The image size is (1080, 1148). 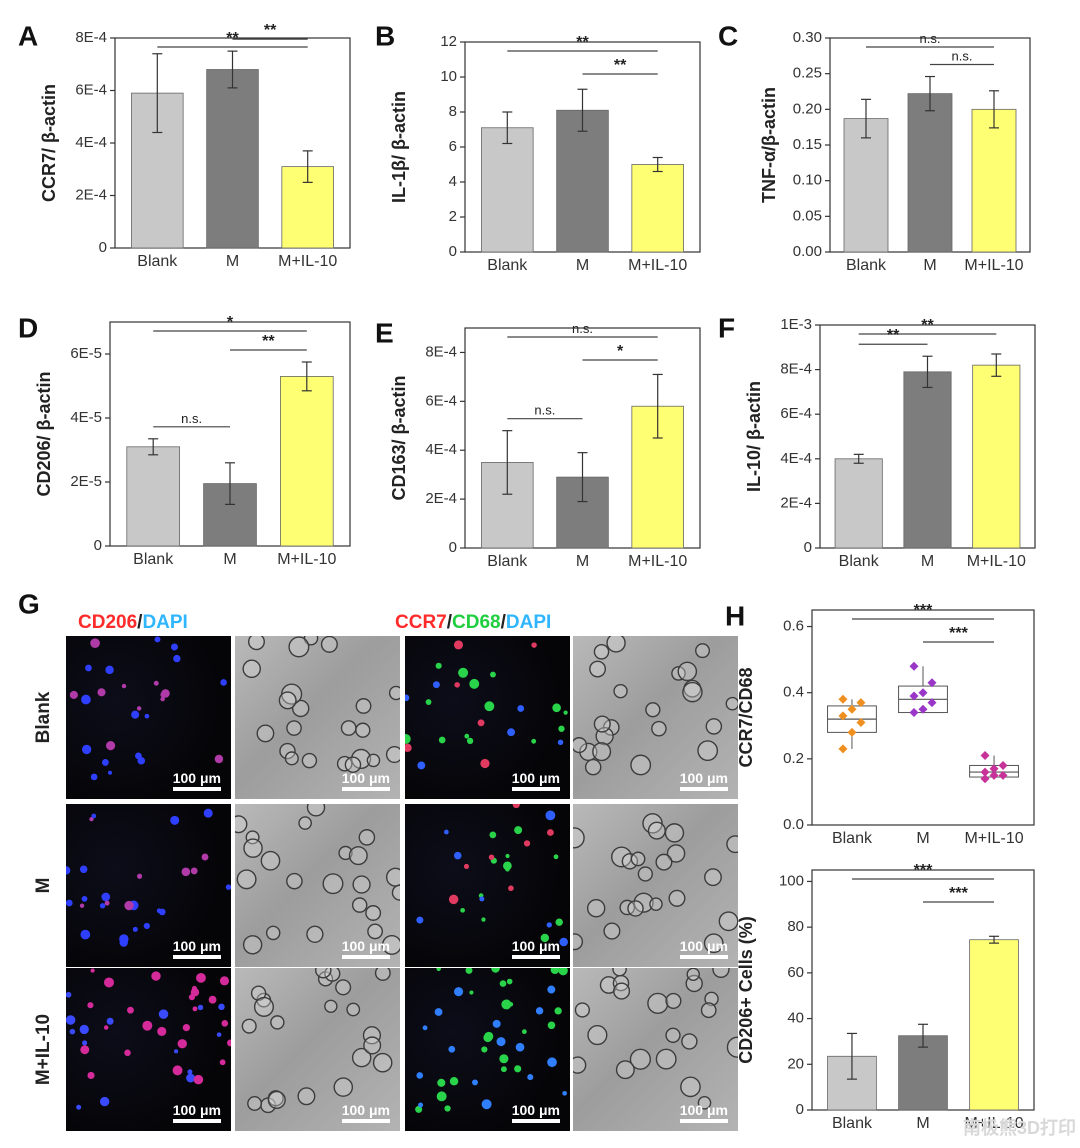 What do you see at coordinates (107, 622) in the screenshot?
I see `header-segment: CD206` at bounding box center [107, 622].